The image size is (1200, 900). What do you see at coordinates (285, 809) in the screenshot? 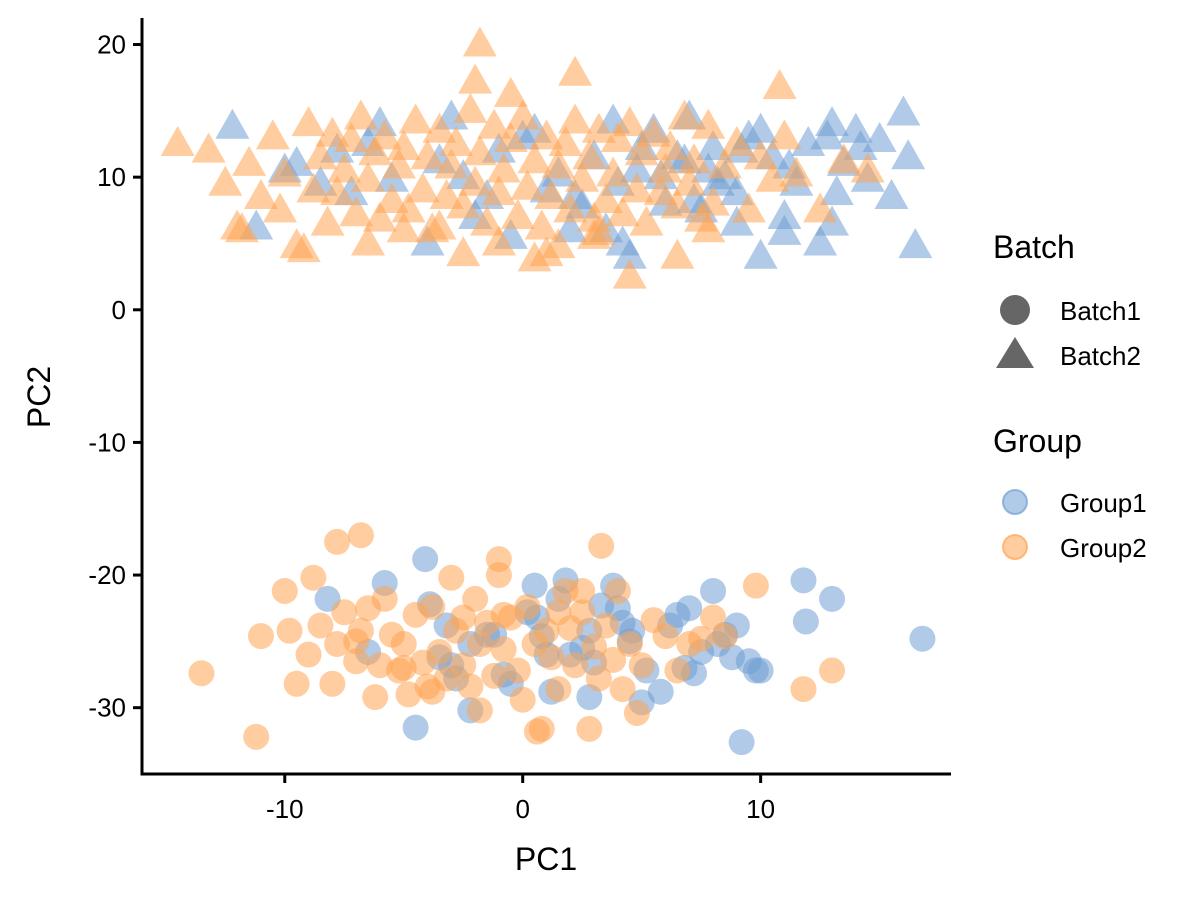
I see `x-tick-label: -10` at bounding box center [285, 809].